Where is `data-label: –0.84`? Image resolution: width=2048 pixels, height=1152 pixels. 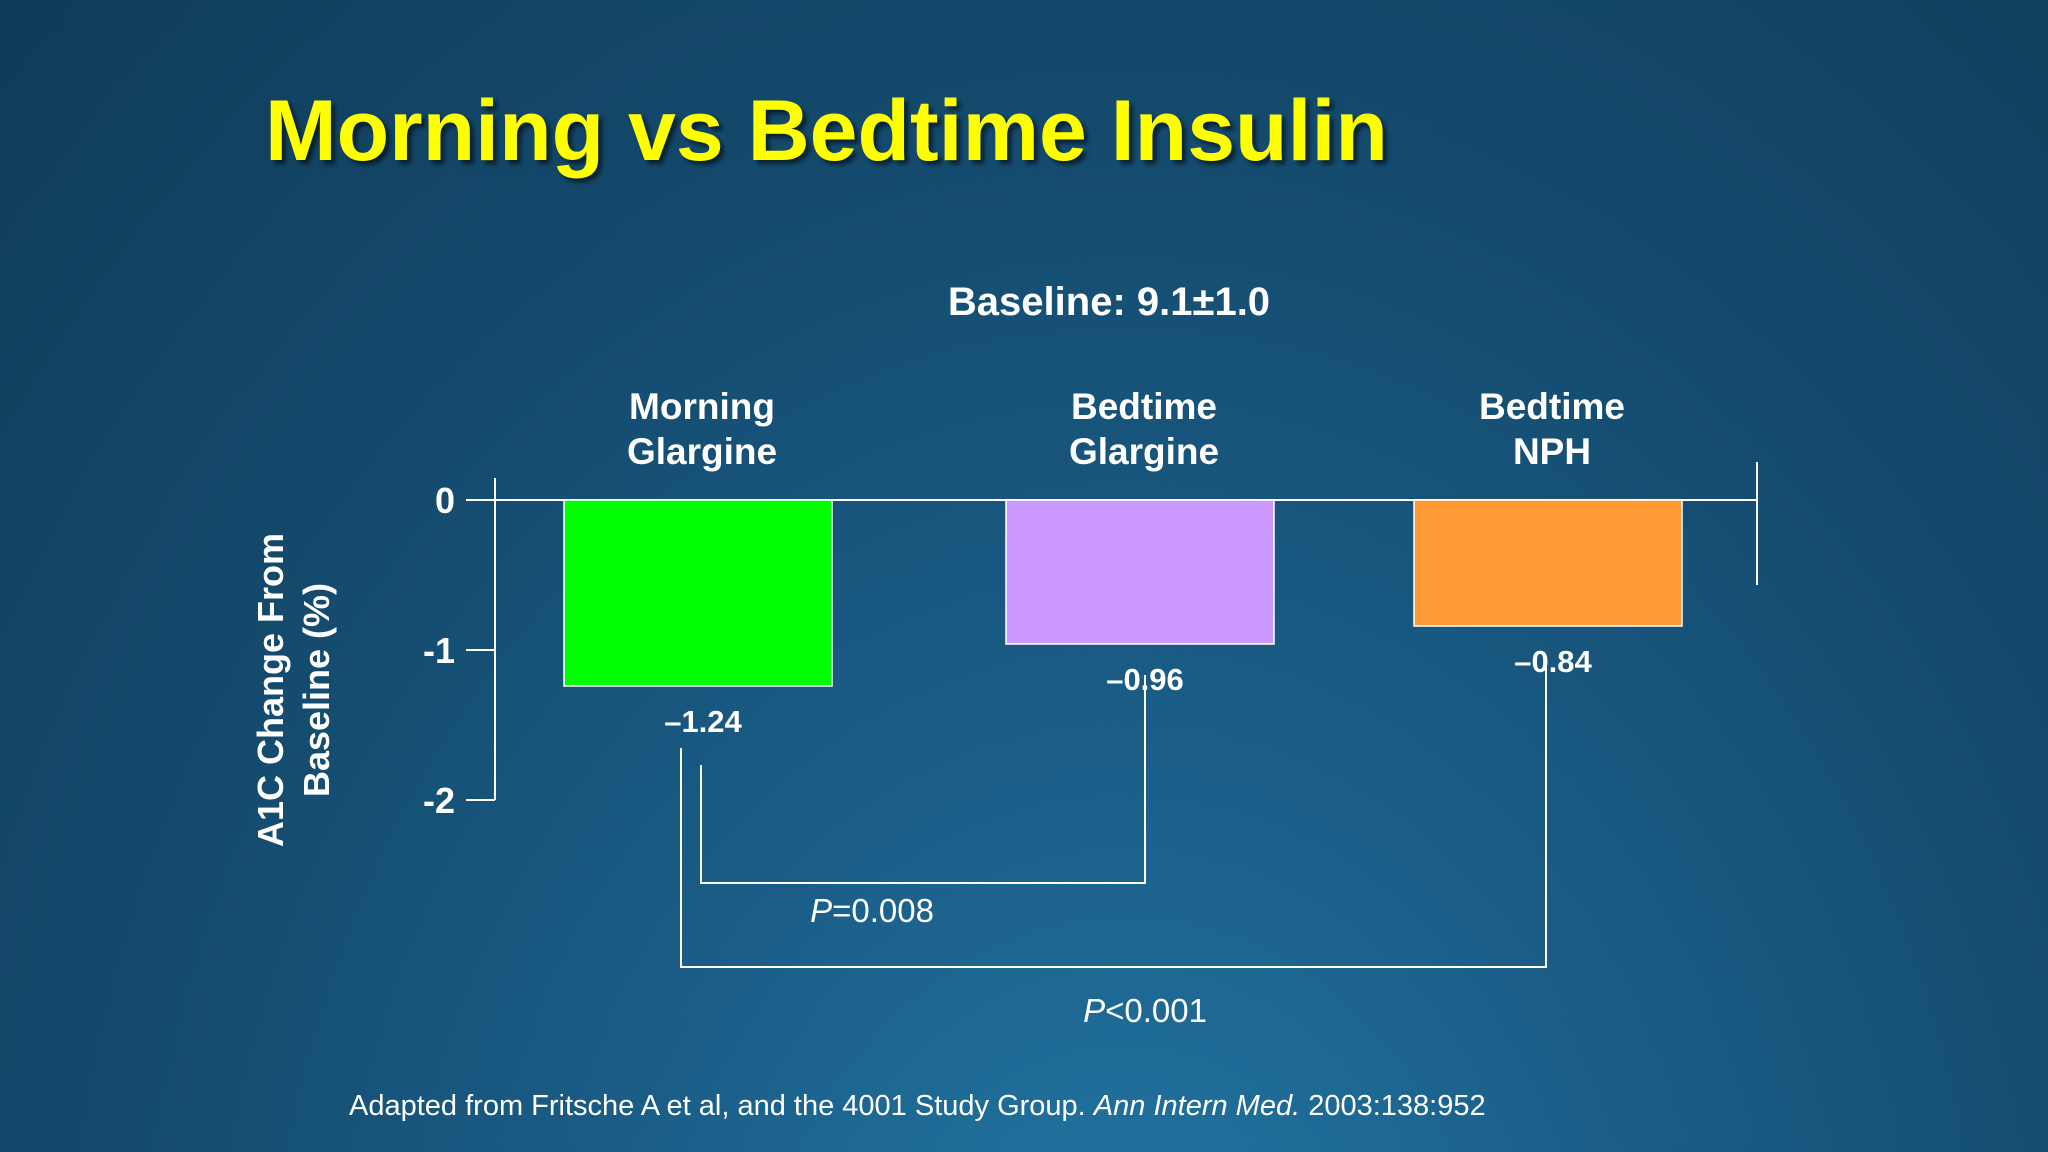
data-label: –0.84 is located at coordinates (1553, 661).